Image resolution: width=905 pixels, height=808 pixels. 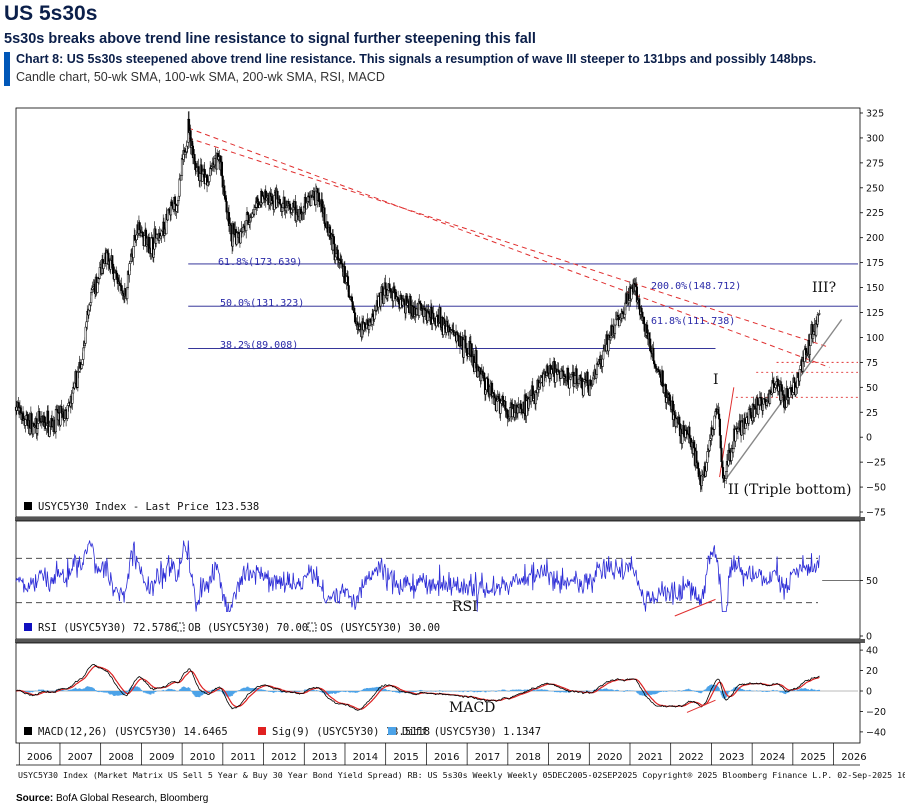 I want to click on price-ytick-label: 325, so click(x=875, y=113).